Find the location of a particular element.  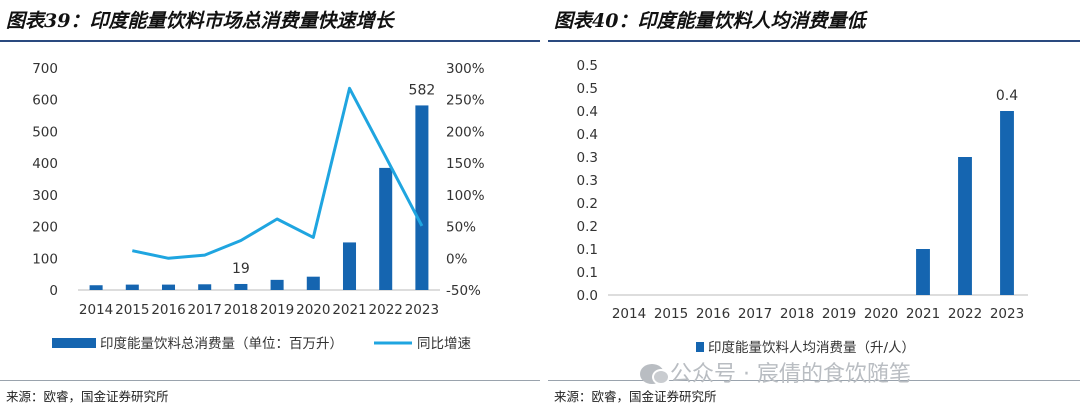

left-y-tick-label: 500 is located at coordinates (45, 132).